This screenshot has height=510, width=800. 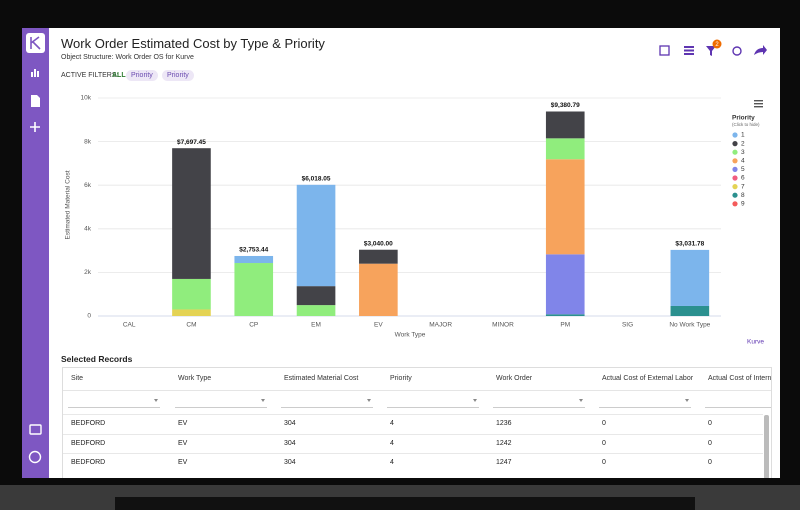 What do you see at coordinates (760, 50) in the screenshot?
I see `share-icon` at bounding box center [760, 50].